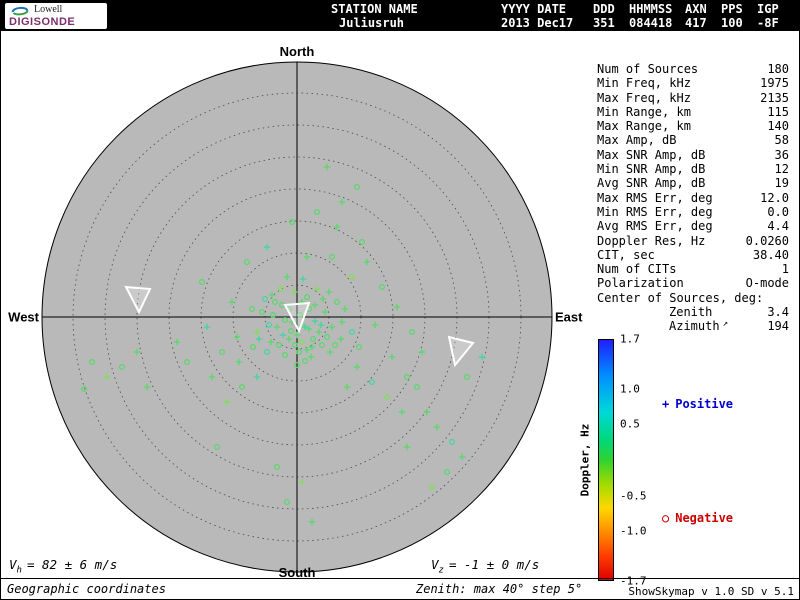  I want to click on parameter-row: CIT, sec 38.40, so click(693, 255).